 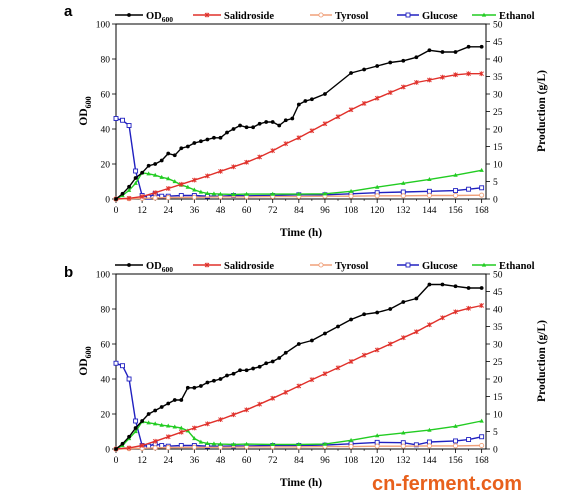 What do you see at coordinates (88, 102) in the screenshot?
I see `y-axis-left-title-a-sub: 600` at bounding box center [88, 102].